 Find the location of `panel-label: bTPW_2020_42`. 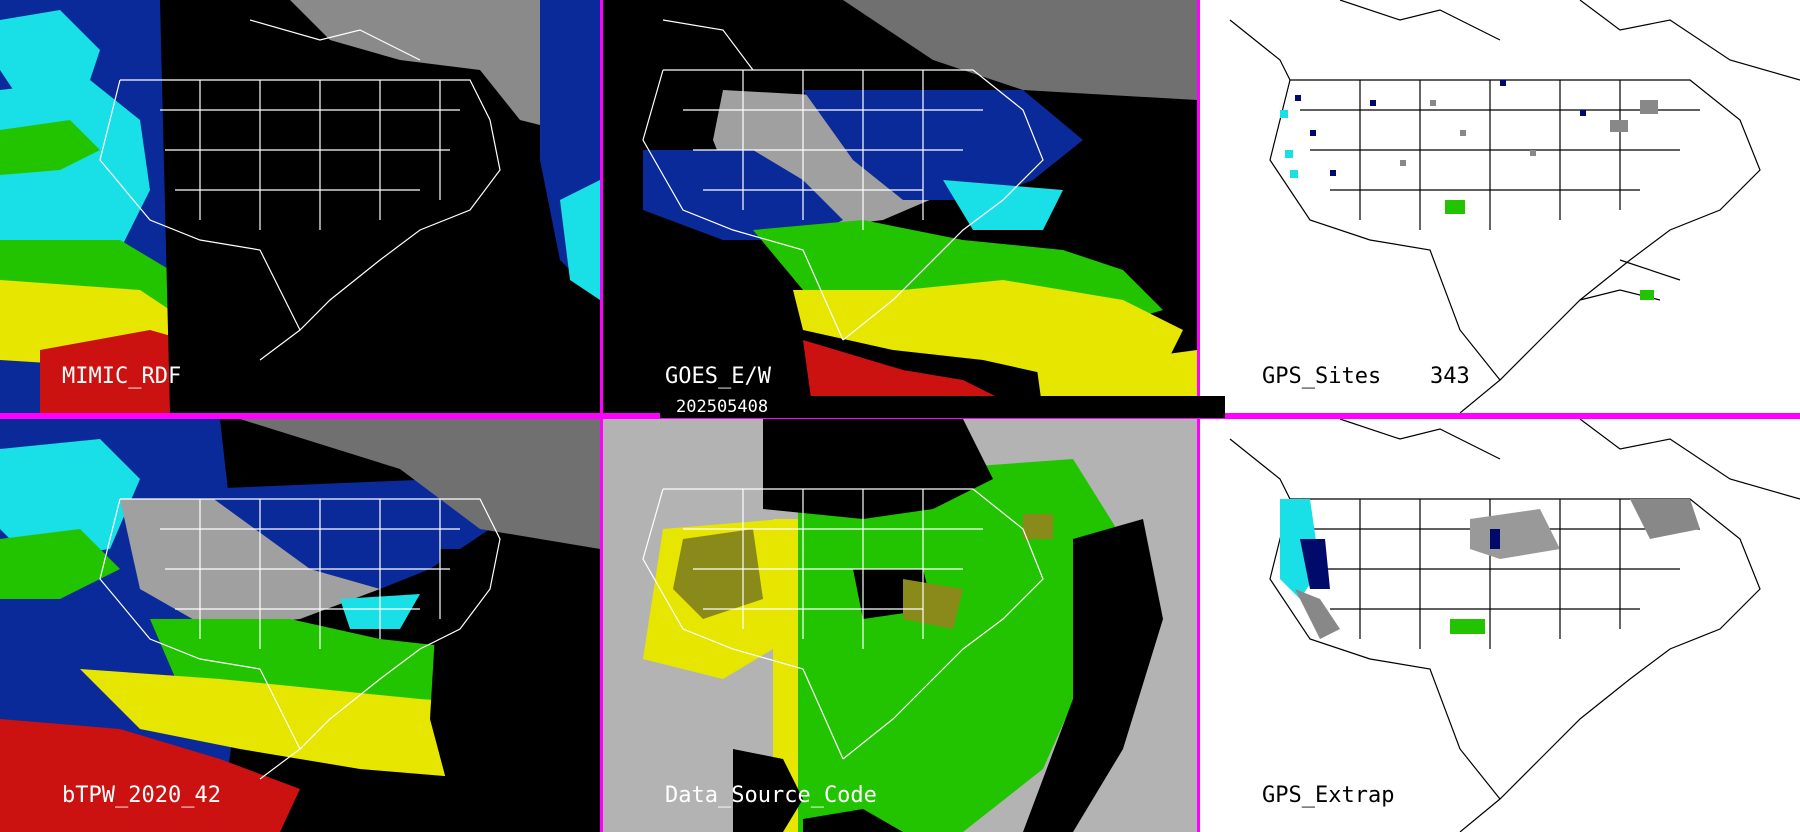

panel-label: bTPW_2020_42 is located at coordinates (141, 795).